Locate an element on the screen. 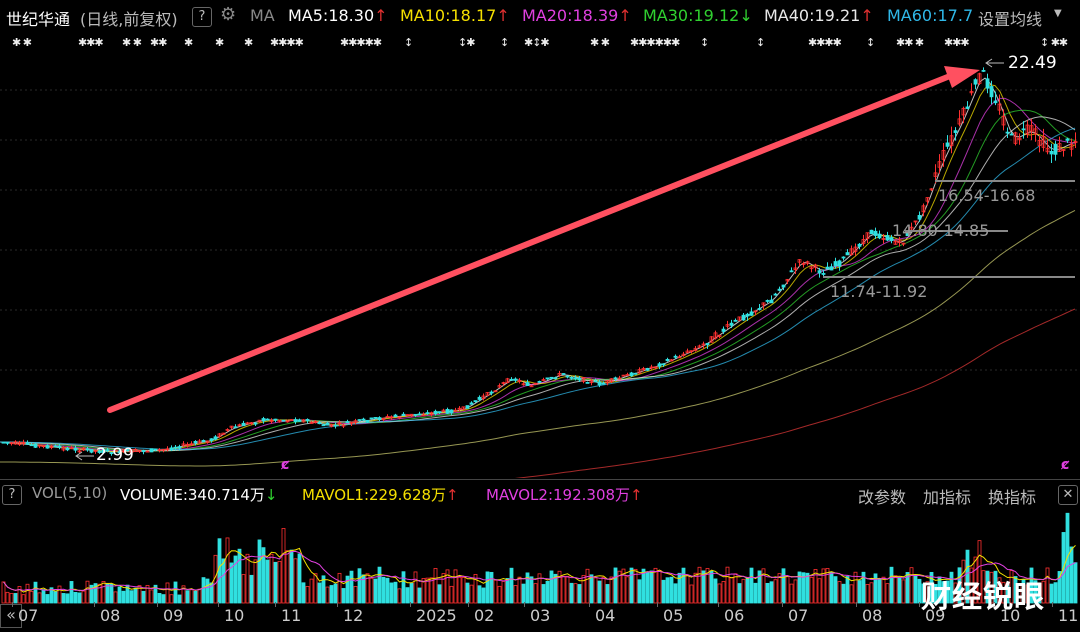  gear-icon: ⚙ is located at coordinates (228, 14).